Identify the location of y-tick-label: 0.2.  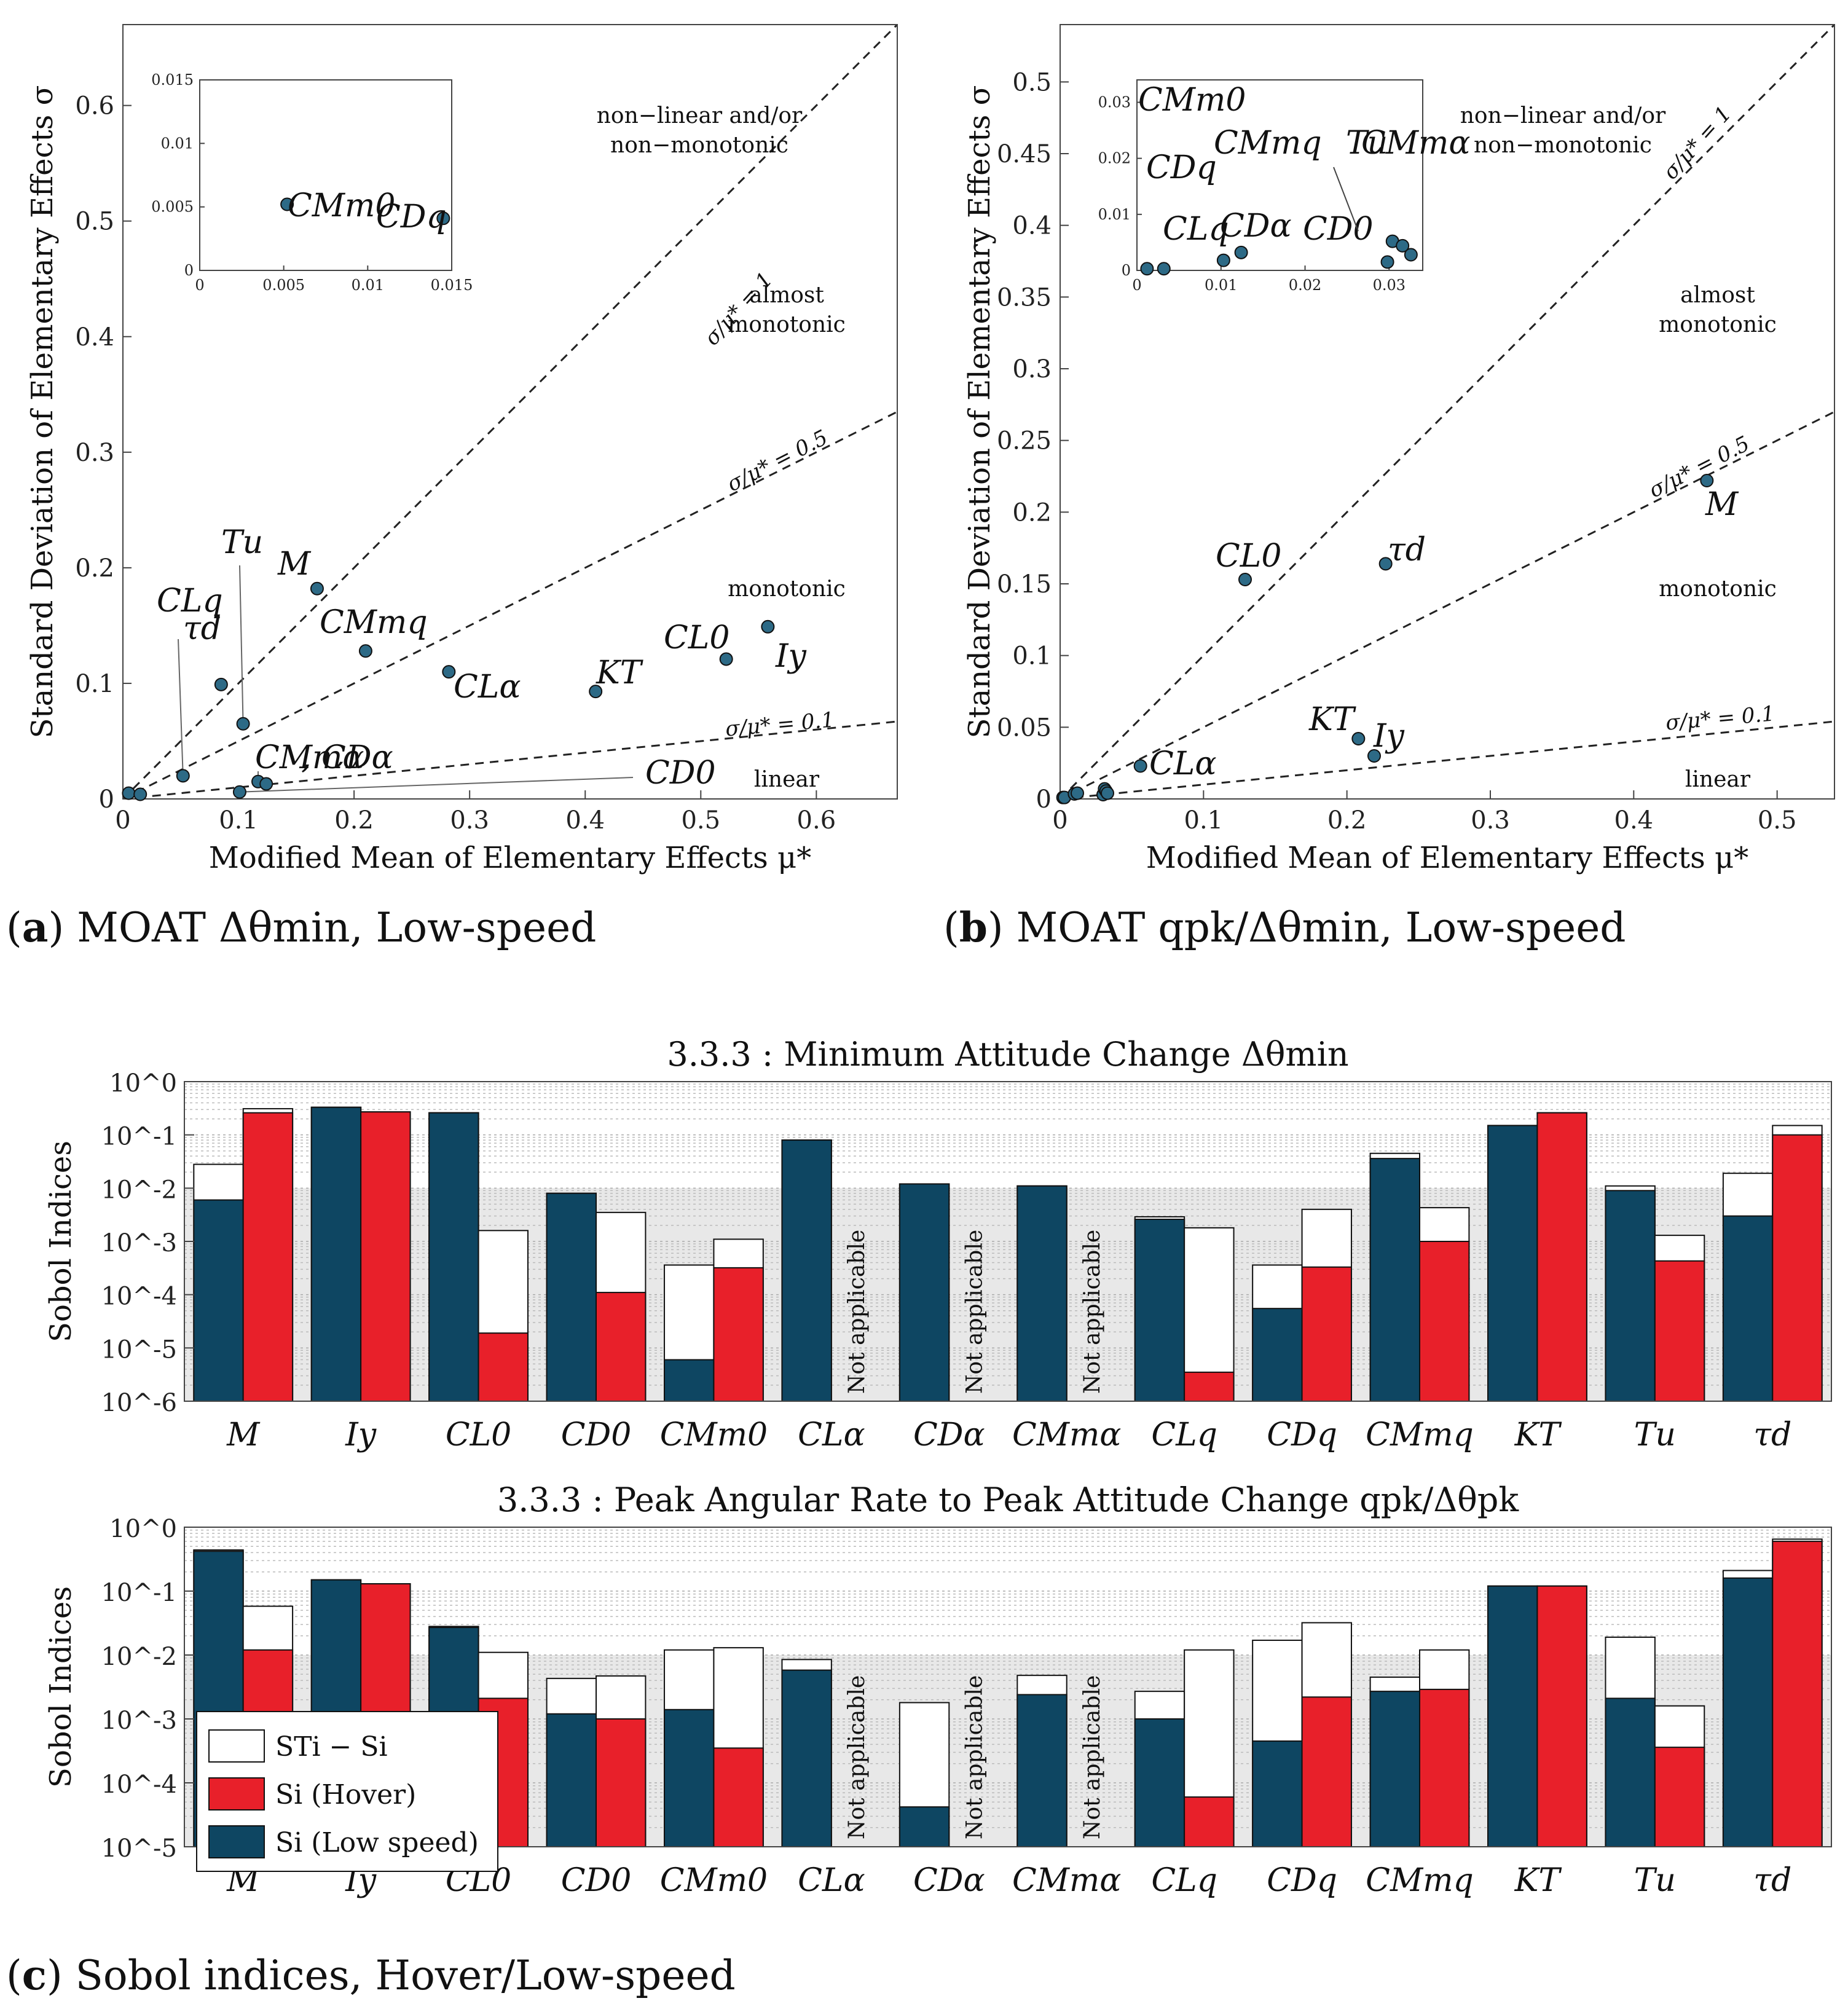
(95, 568).